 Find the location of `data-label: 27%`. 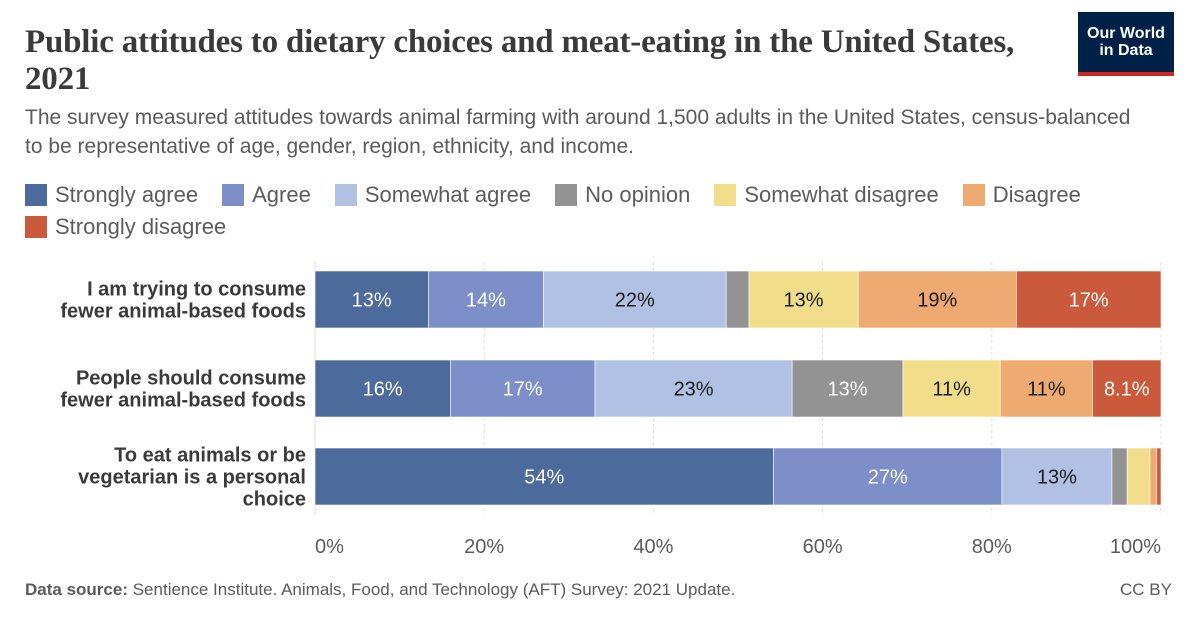

data-label: 27% is located at coordinates (888, 478).